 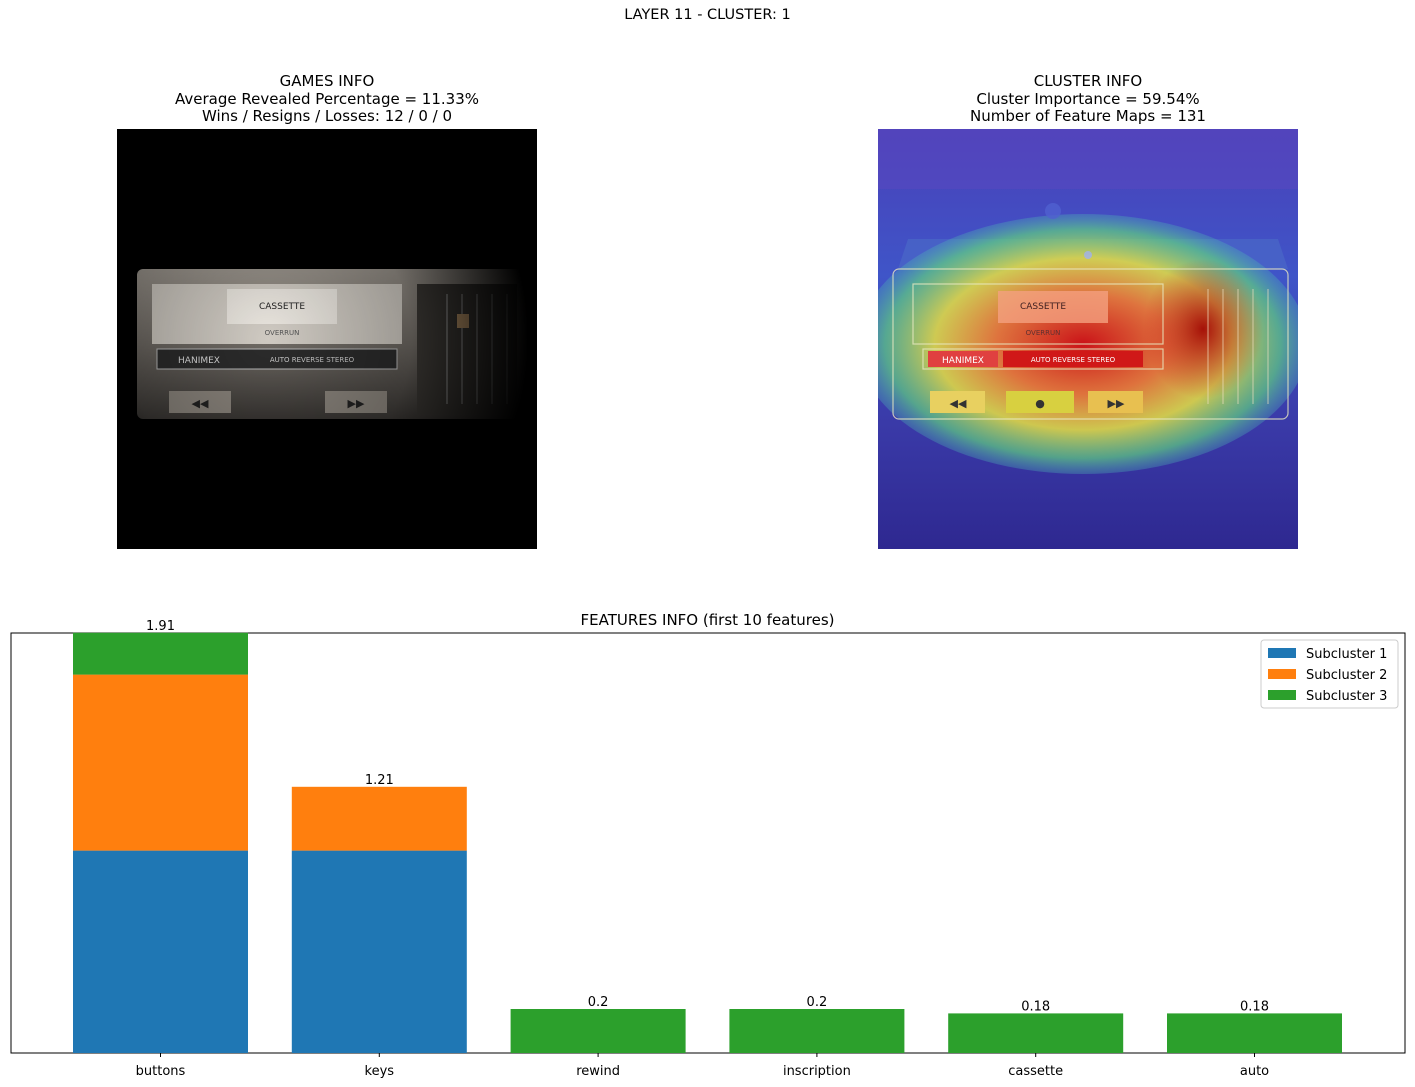 What do you see at coordinates (1088, 116) in the screenshot?
I see `cluster-info-feature-maps: Number of Feature Maps = 131` at bounding box center [1088, 116].